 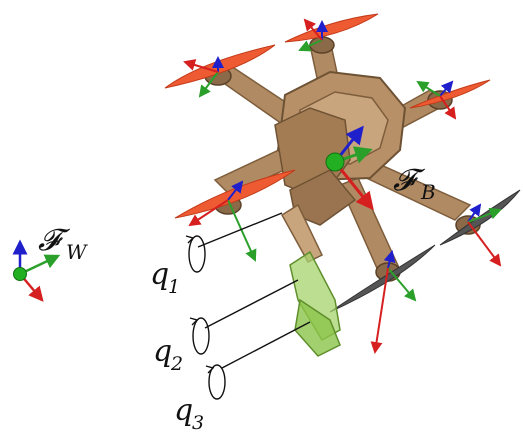 What do you see at coordinates (414, 183) in the screenshot?
I see `body-frame-label: 𝓕 B` at bounding box center [414, 183].